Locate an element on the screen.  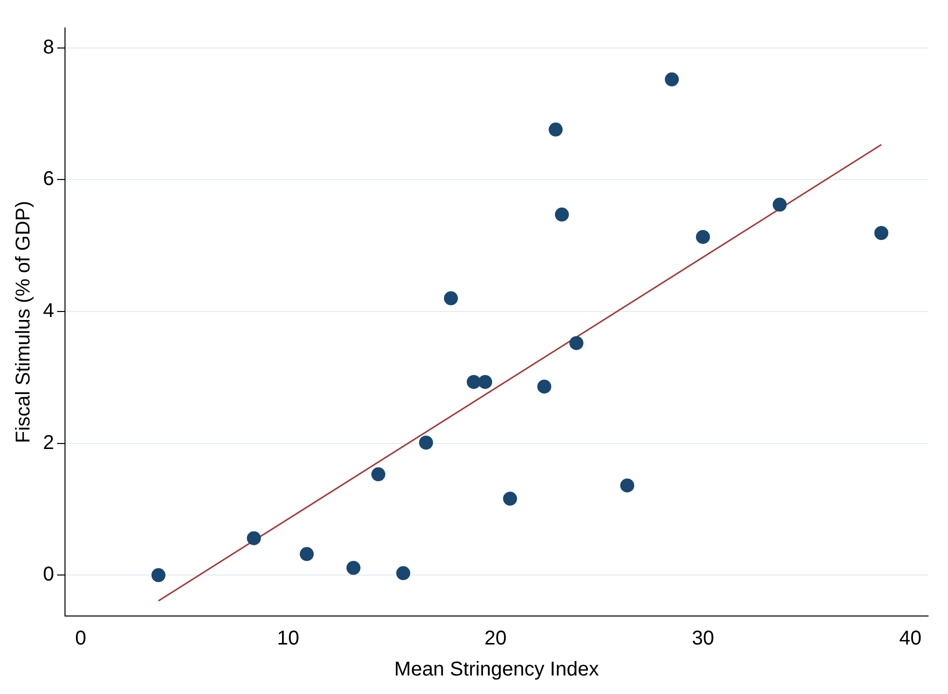
y-tick-label: 2 is located at coordinates (48, 443).